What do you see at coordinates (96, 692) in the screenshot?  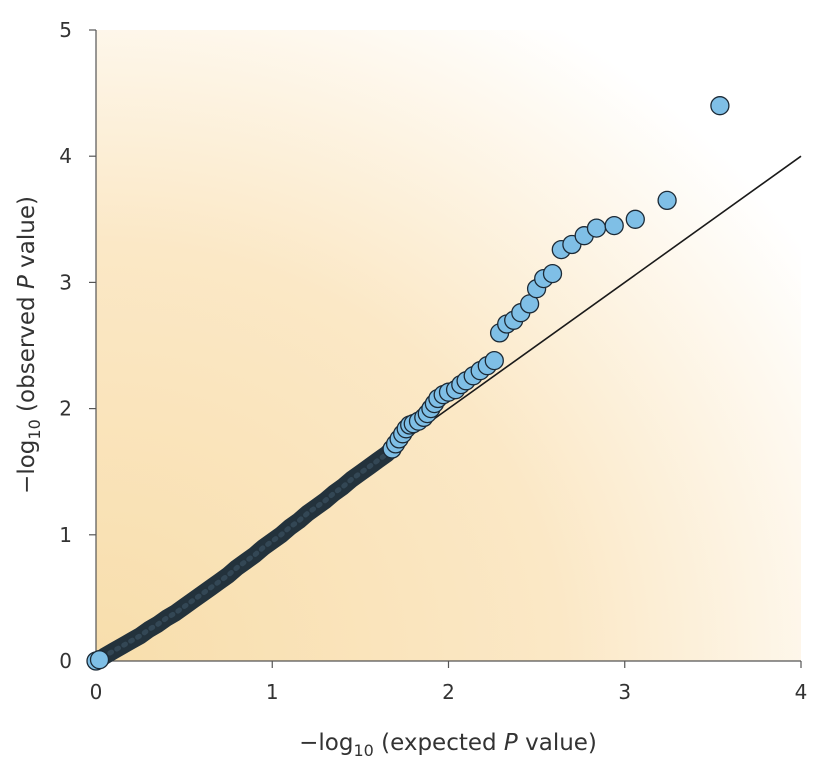 I see `x-tick-label: 0` at bounding box center [96, 692].